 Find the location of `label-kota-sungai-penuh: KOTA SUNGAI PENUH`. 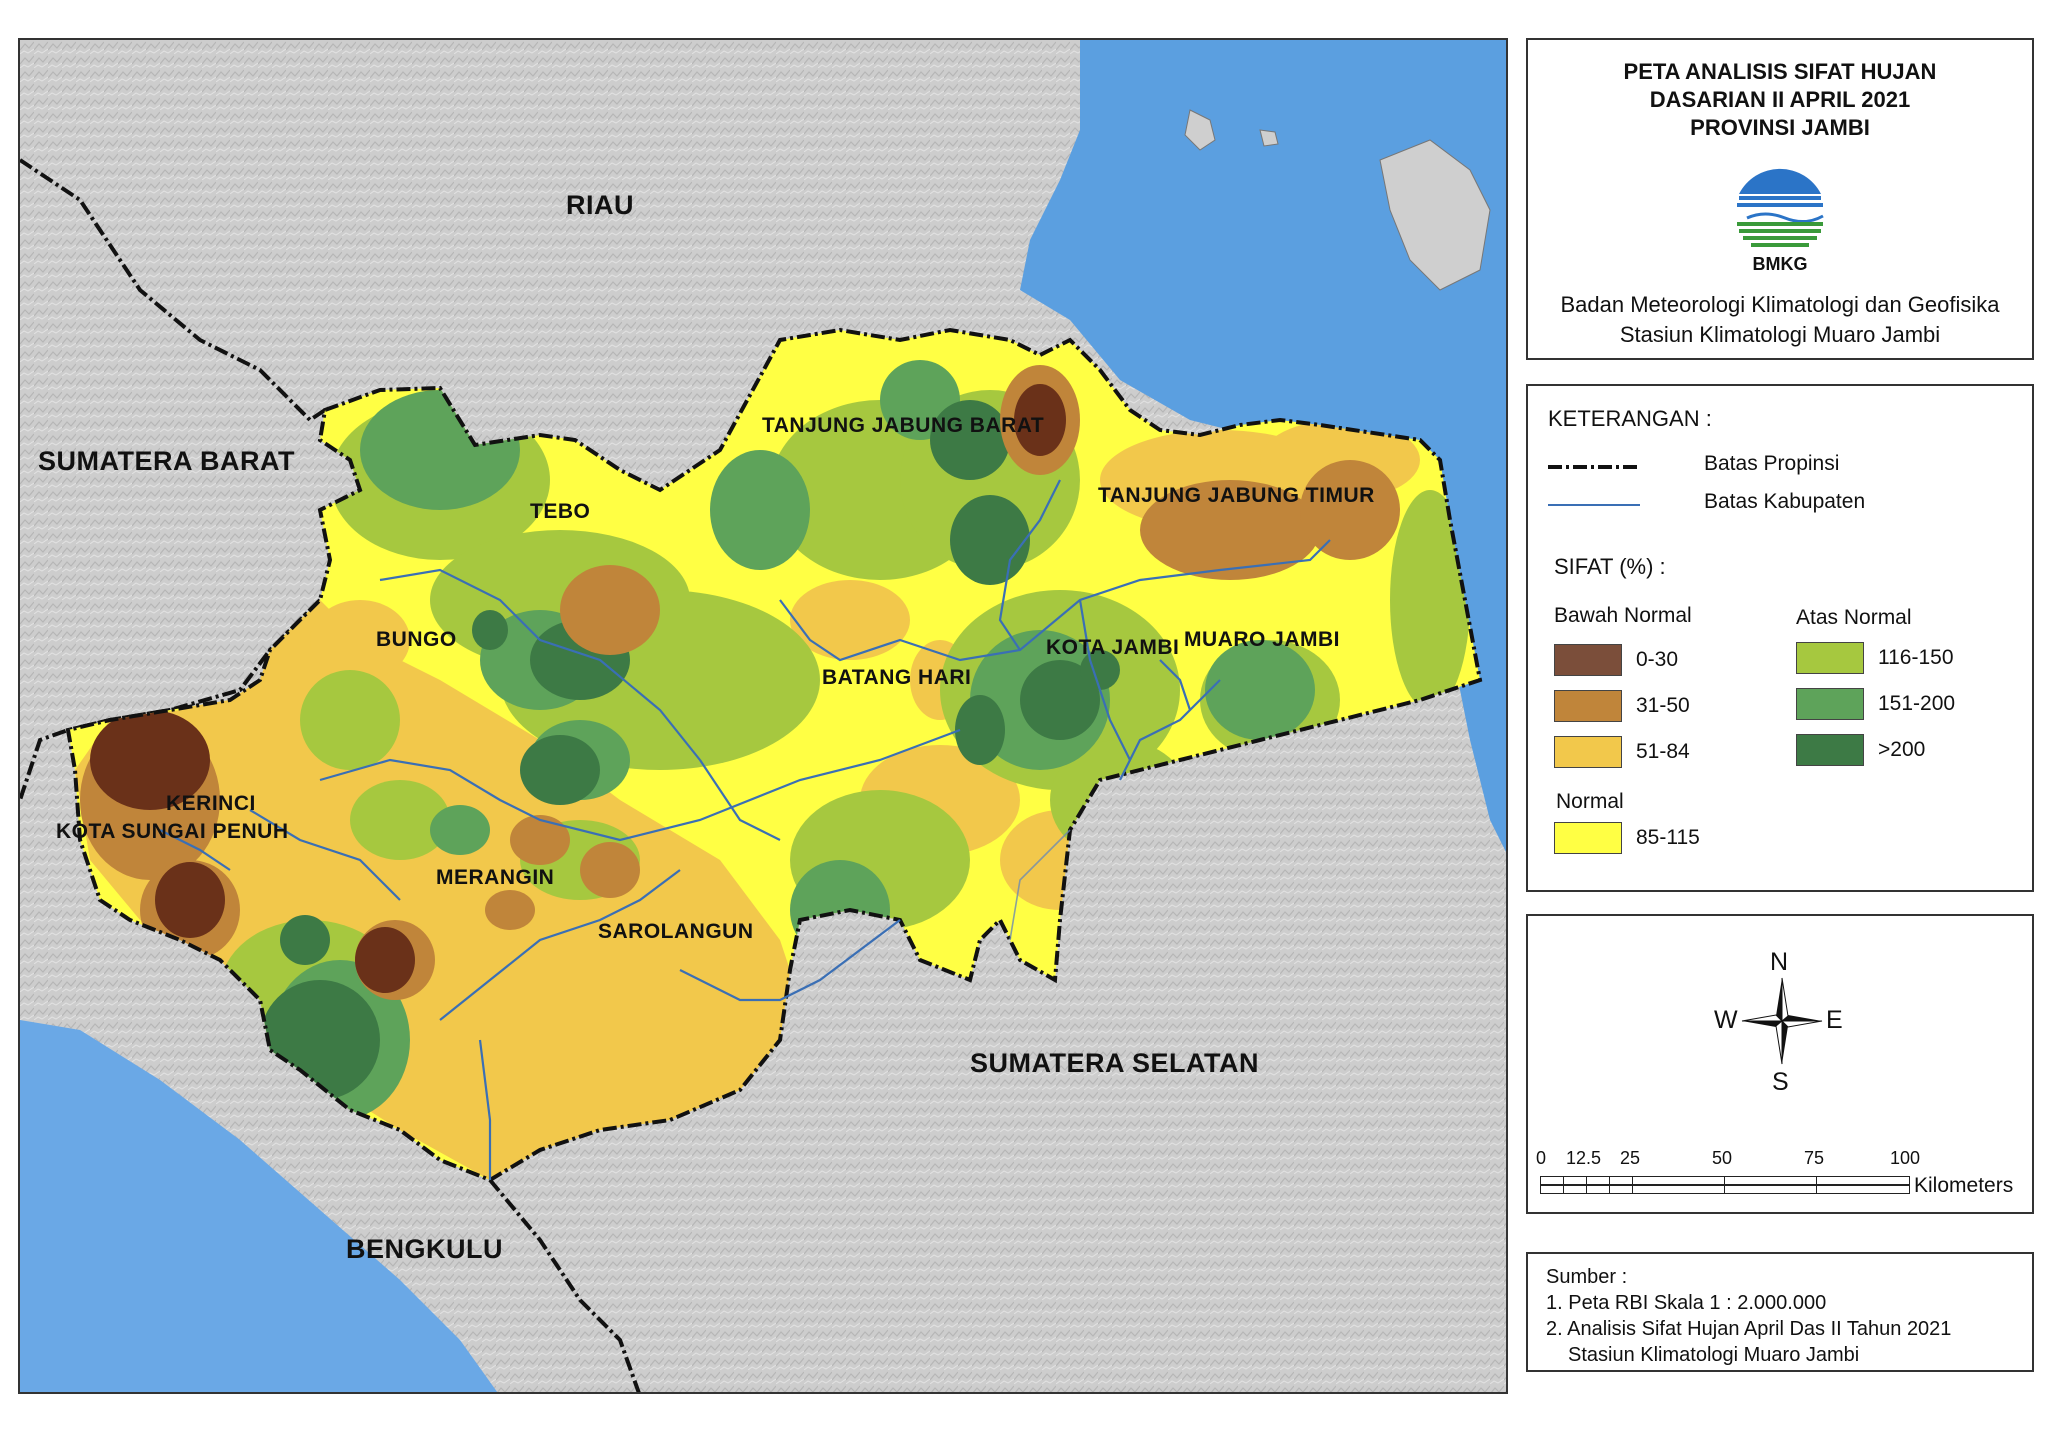

label-kota-sungai-penuh: KOTA SUNGAI PENUH is located at coordinates (172, 831).